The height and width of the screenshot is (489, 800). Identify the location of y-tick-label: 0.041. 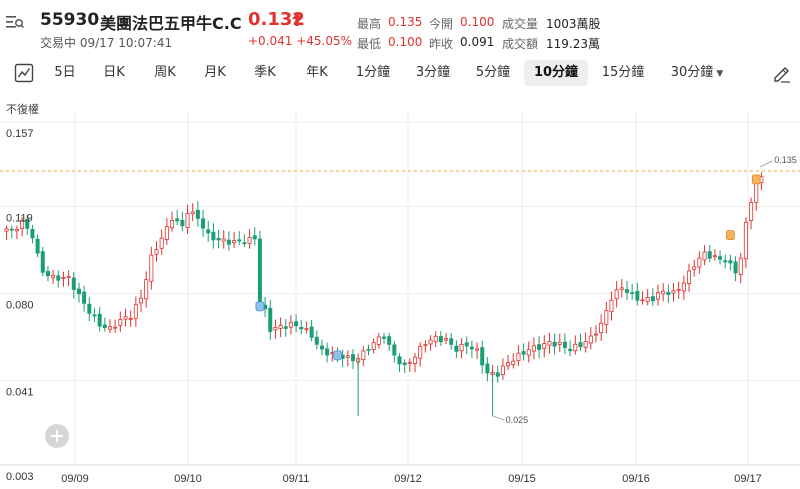
(20, 392).